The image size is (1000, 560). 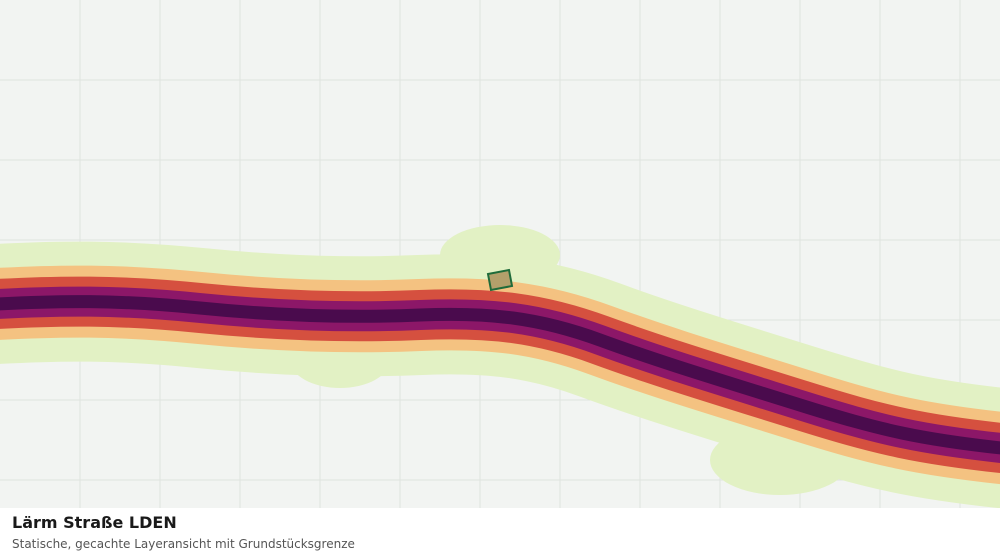 What do you see at coordinates (500, 255) in the screenshot?
I see `noise-blob` at bounding box center [500, 255].